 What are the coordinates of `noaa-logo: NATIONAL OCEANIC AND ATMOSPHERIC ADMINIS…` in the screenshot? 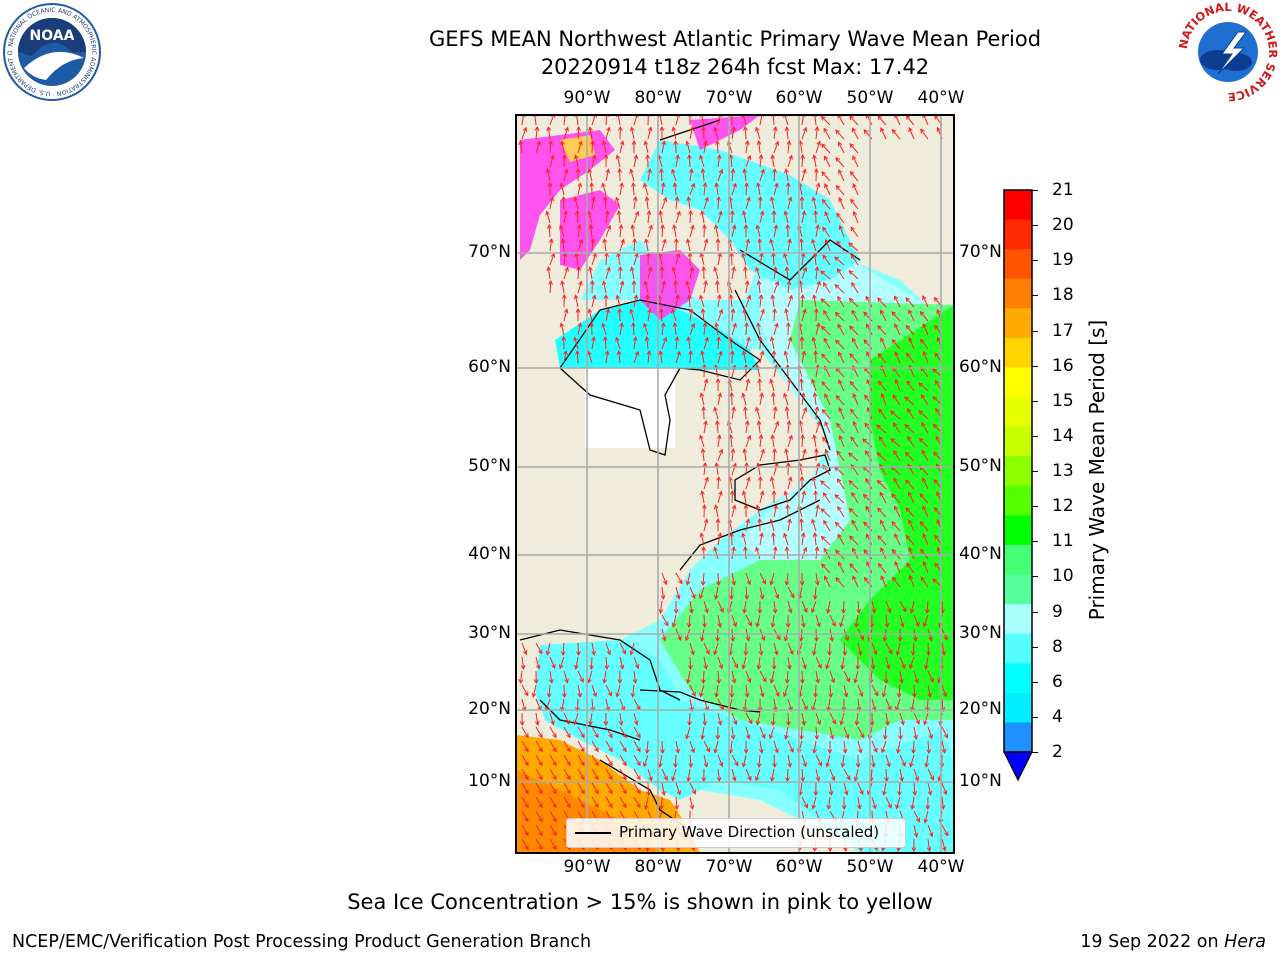 It's located at (51, 51).